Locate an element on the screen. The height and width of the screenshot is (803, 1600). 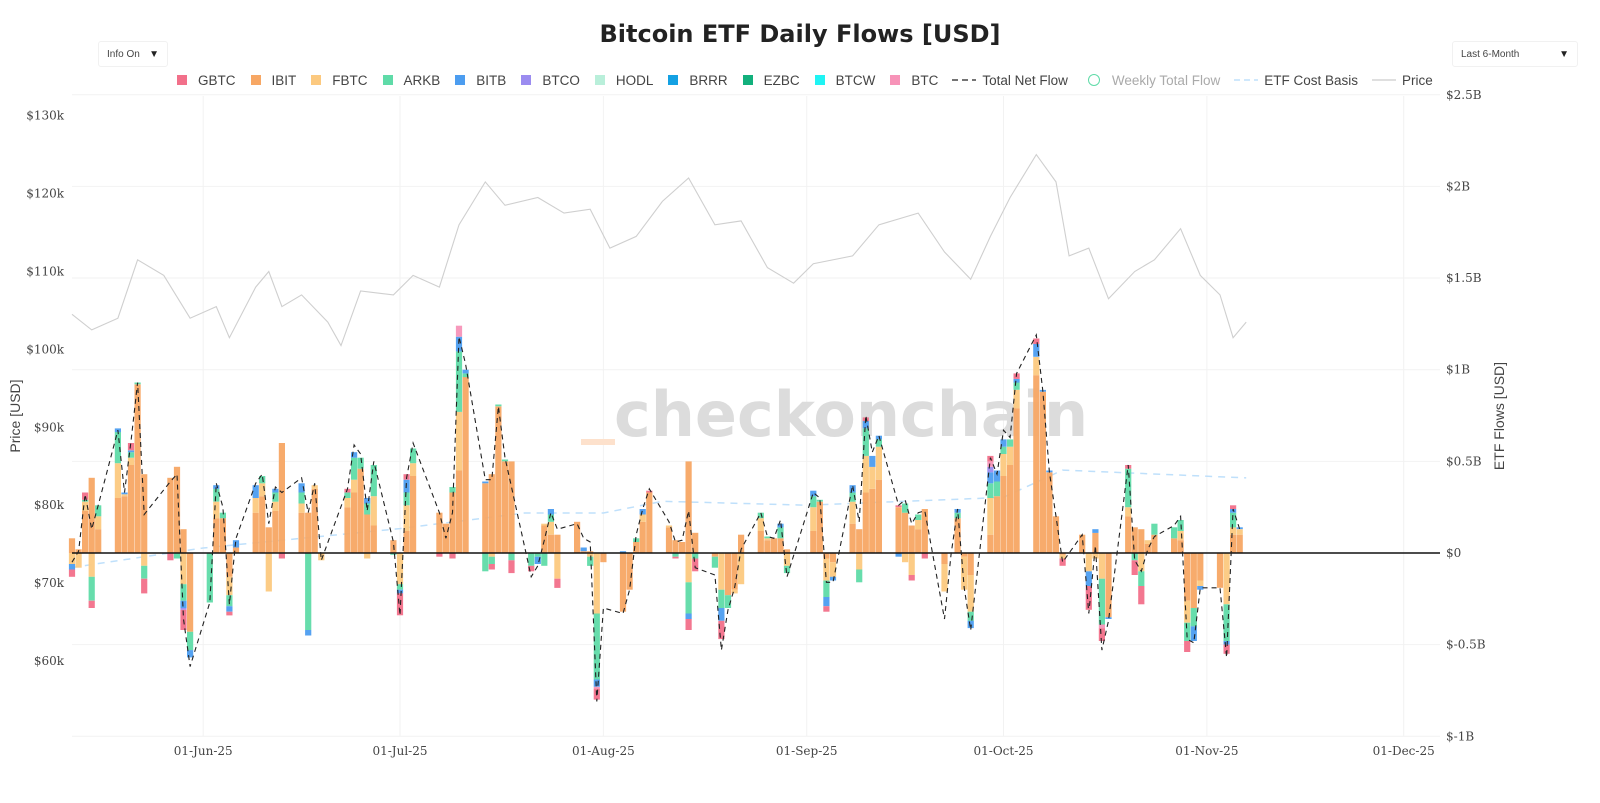
legend-item-weekly-total-flow: Weekly Total Flow is located at coordinates (1151, 80).